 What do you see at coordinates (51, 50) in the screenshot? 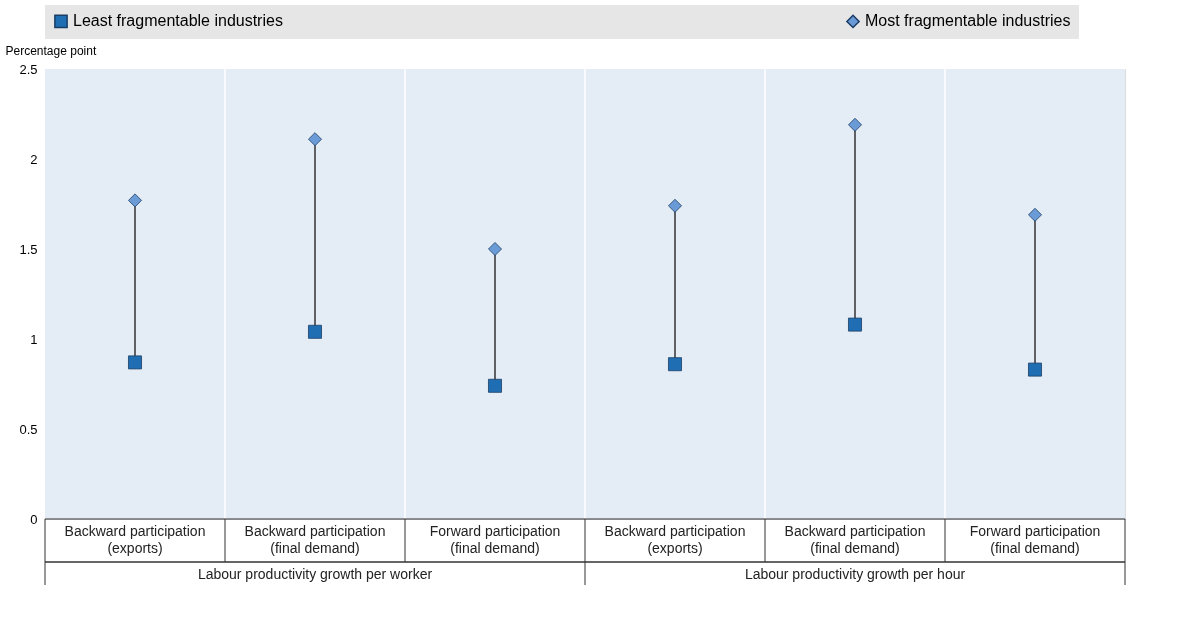
I see `y-axis-title: Percentage point` at bounding box center [51, 50].